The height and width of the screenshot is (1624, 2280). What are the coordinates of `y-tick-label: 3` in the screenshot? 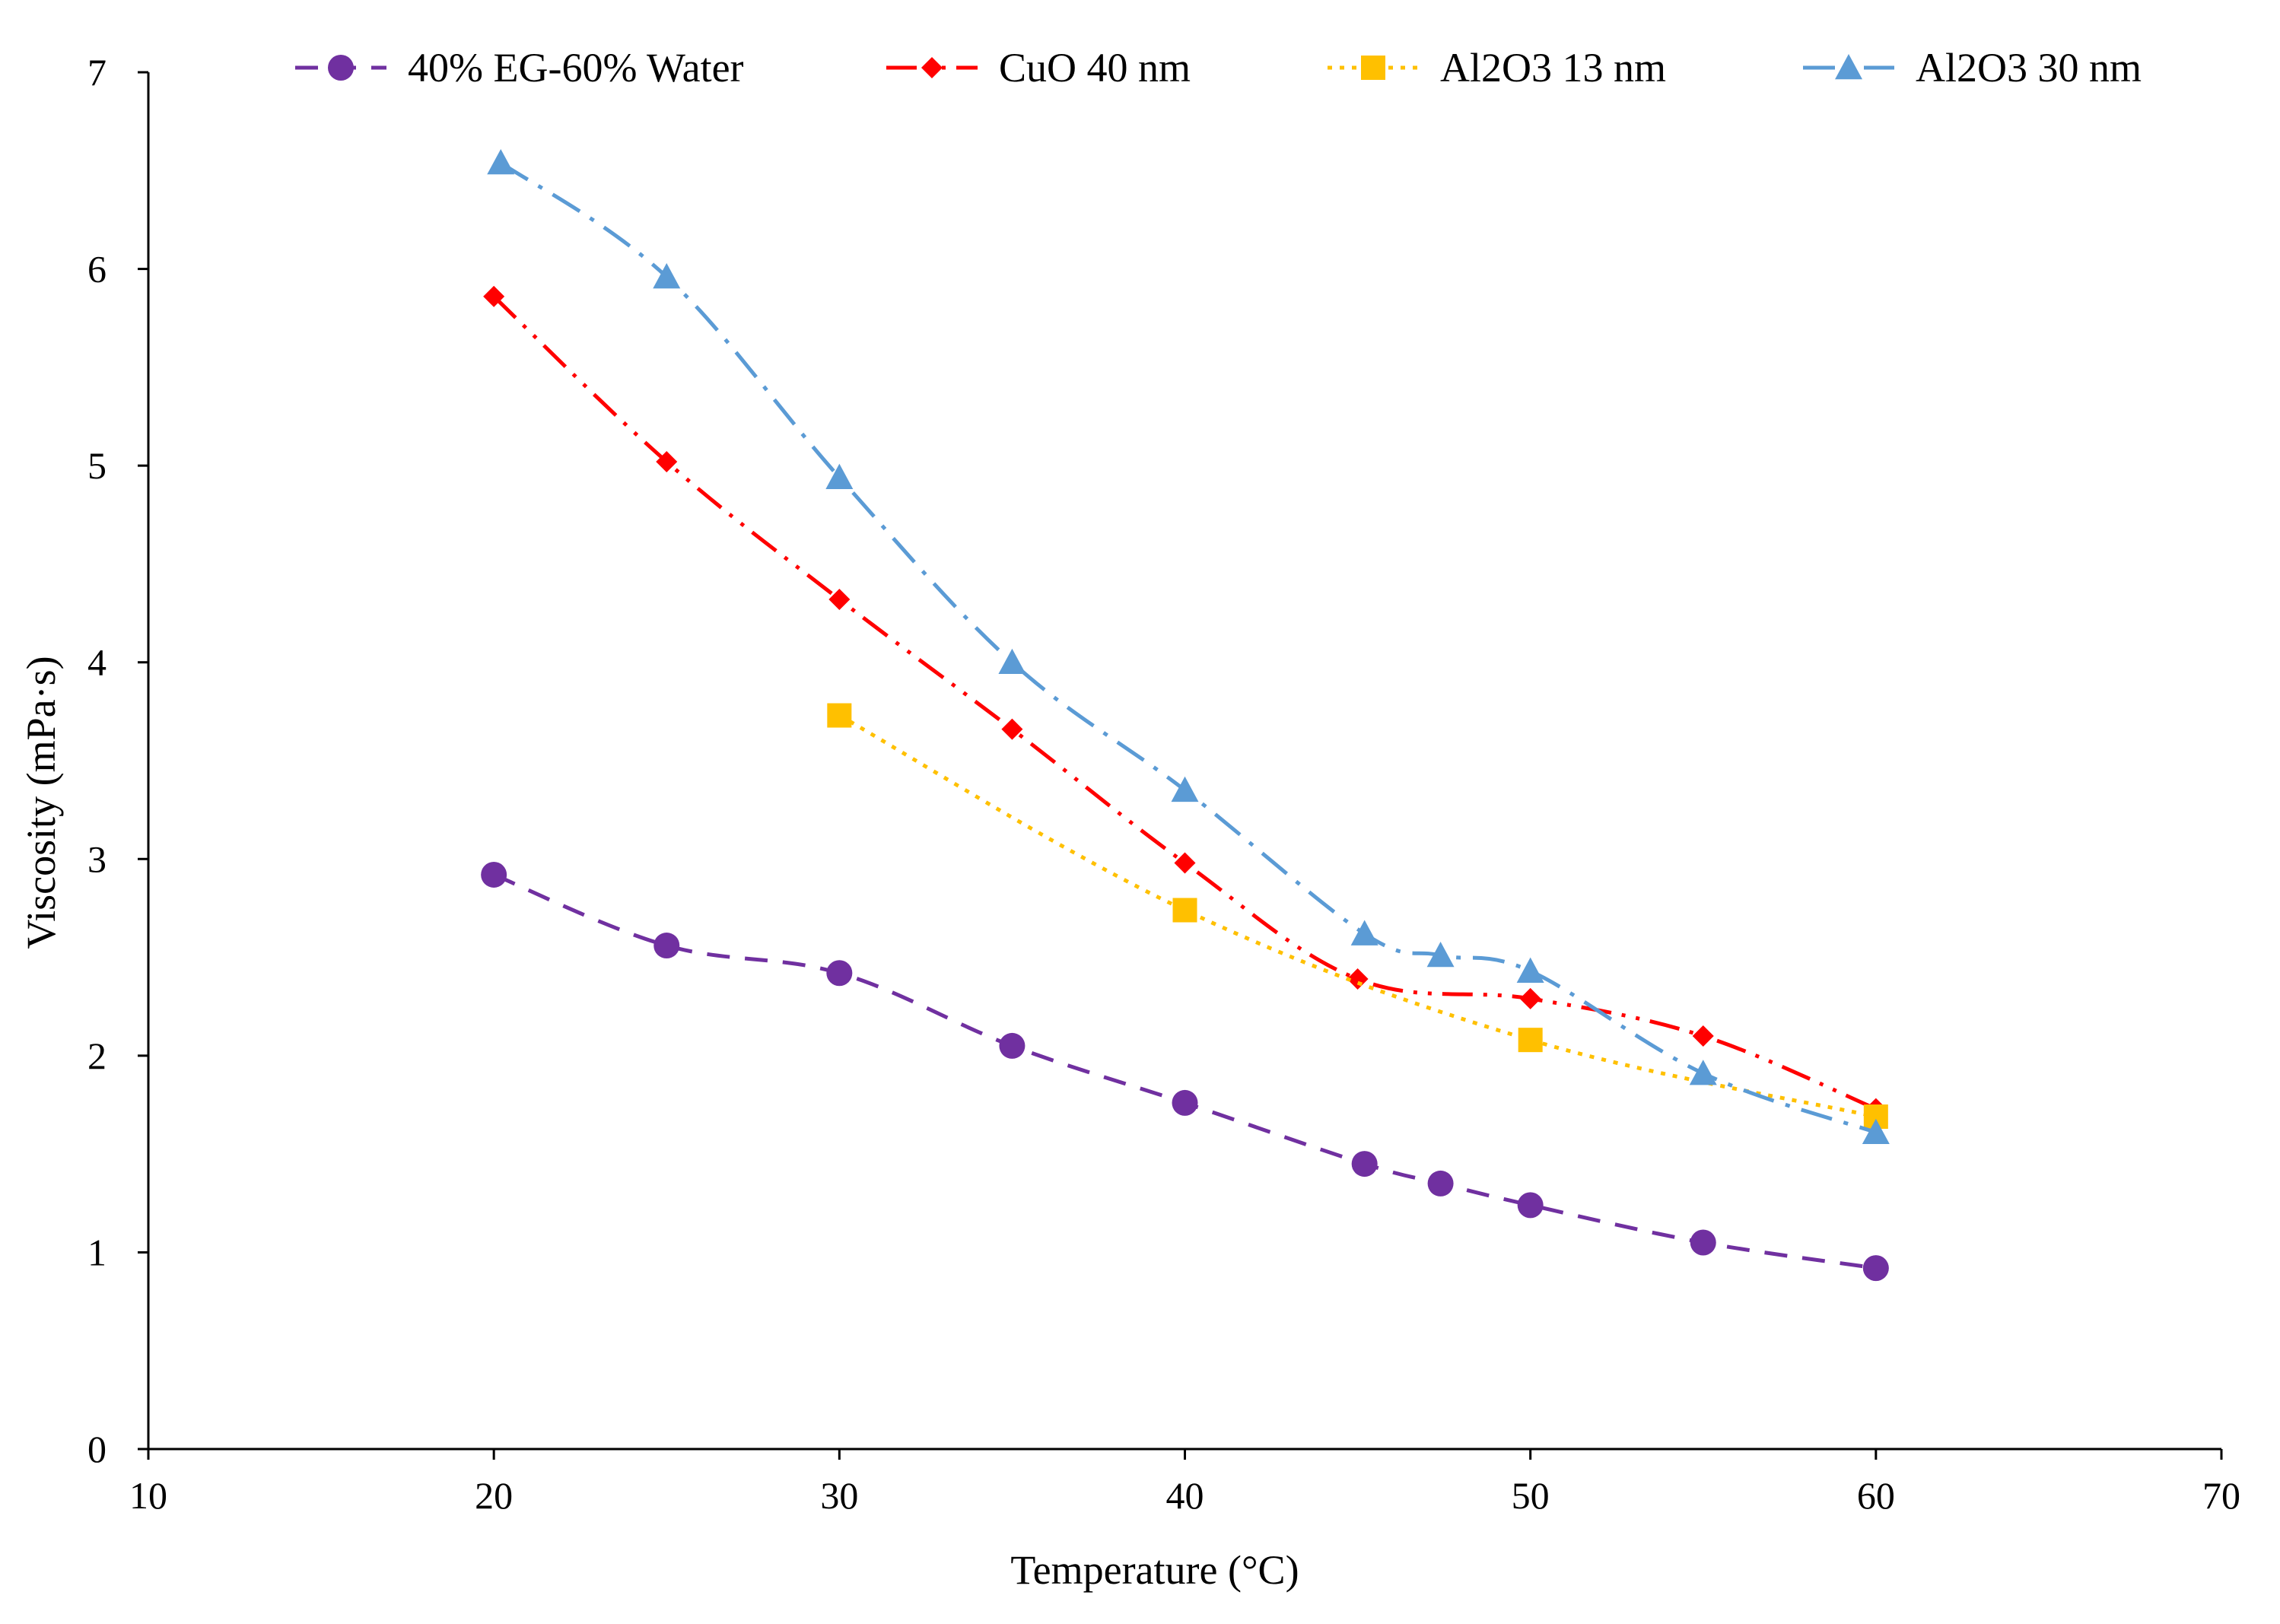 It's located at (97, 858).